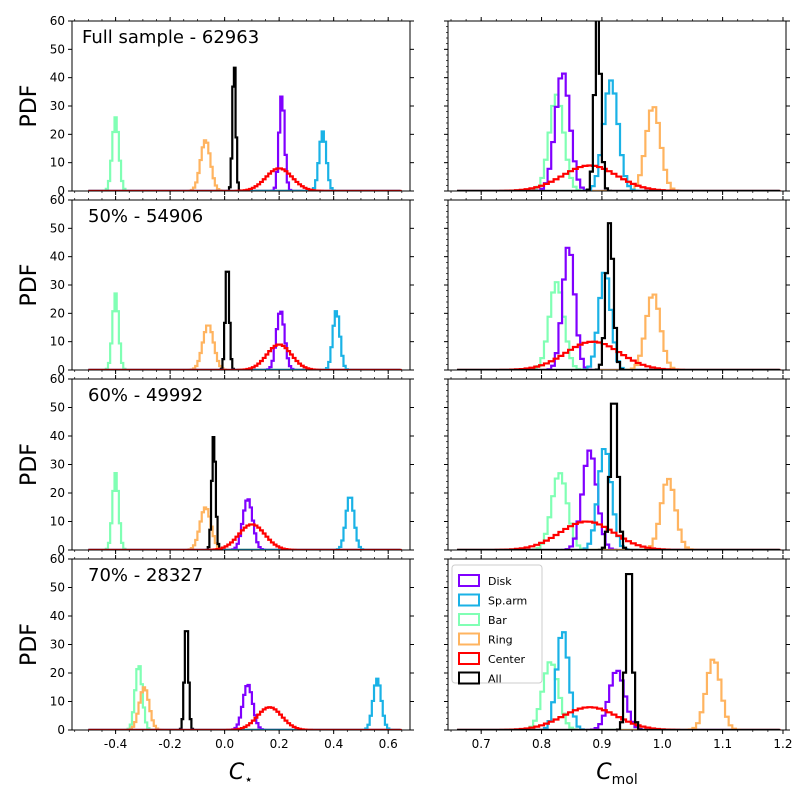 The image size is (800, 800). What do you see at coordinates (469, 600) in the screenshot?
I see `legend-swatch-sparm` at bounding box center [469, 600].